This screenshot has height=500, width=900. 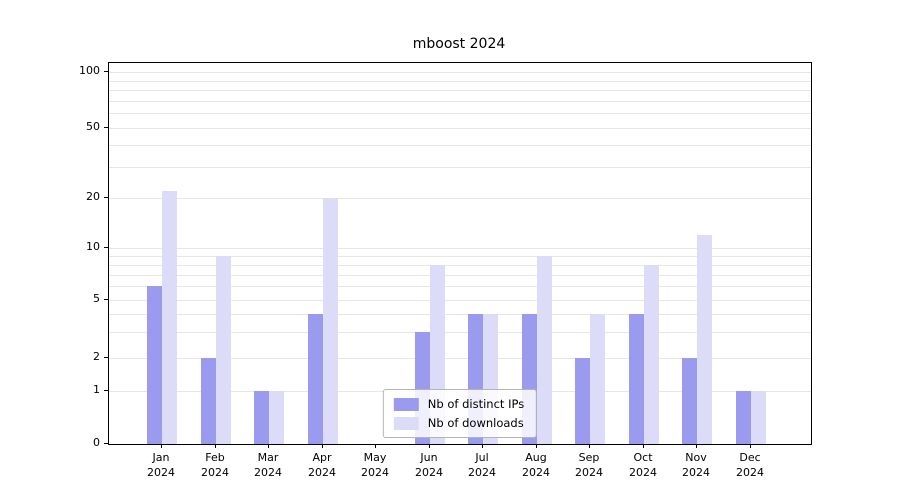 I want to click on x-tick-label: Aug 2024, so click(x=536, y=465).